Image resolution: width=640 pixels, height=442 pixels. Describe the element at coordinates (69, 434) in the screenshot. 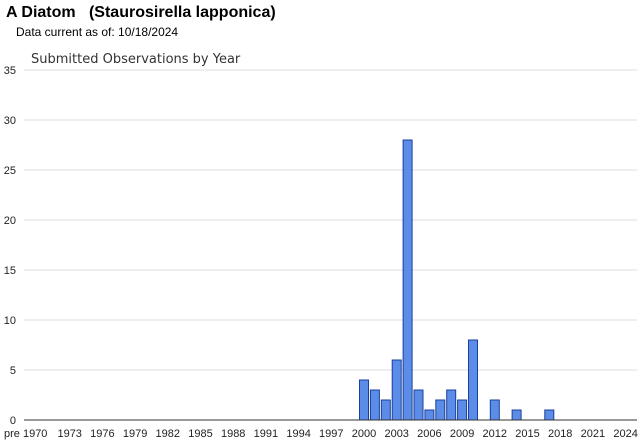

I see `x-tick-label: 1973` at that location.